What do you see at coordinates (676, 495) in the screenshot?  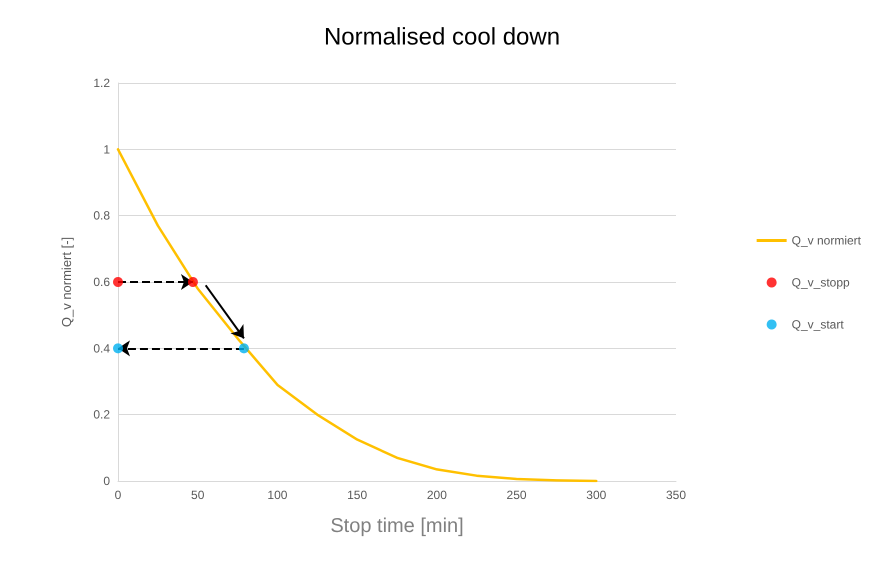 I see `x-tick-label: 350` at bounding box center [676, 495].